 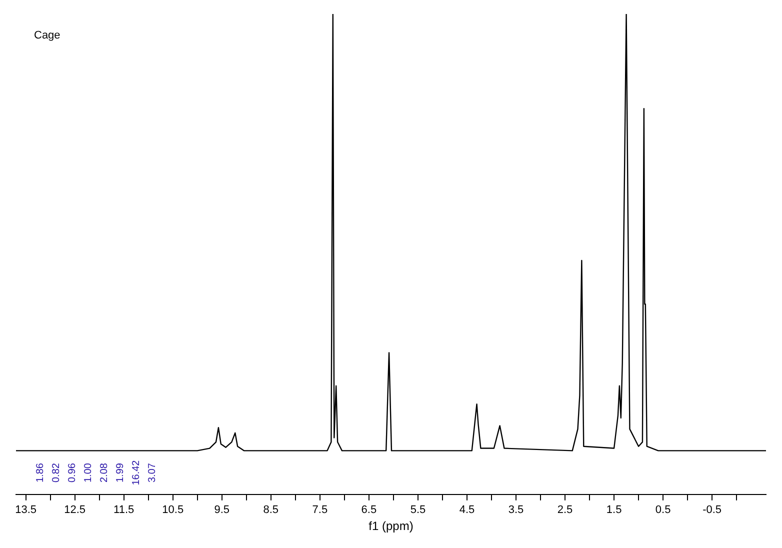 What do you see at coordinates (712, 510) in the screenshot?
I see `x-tick-label: -0.5` at bounding box center [712, 510].